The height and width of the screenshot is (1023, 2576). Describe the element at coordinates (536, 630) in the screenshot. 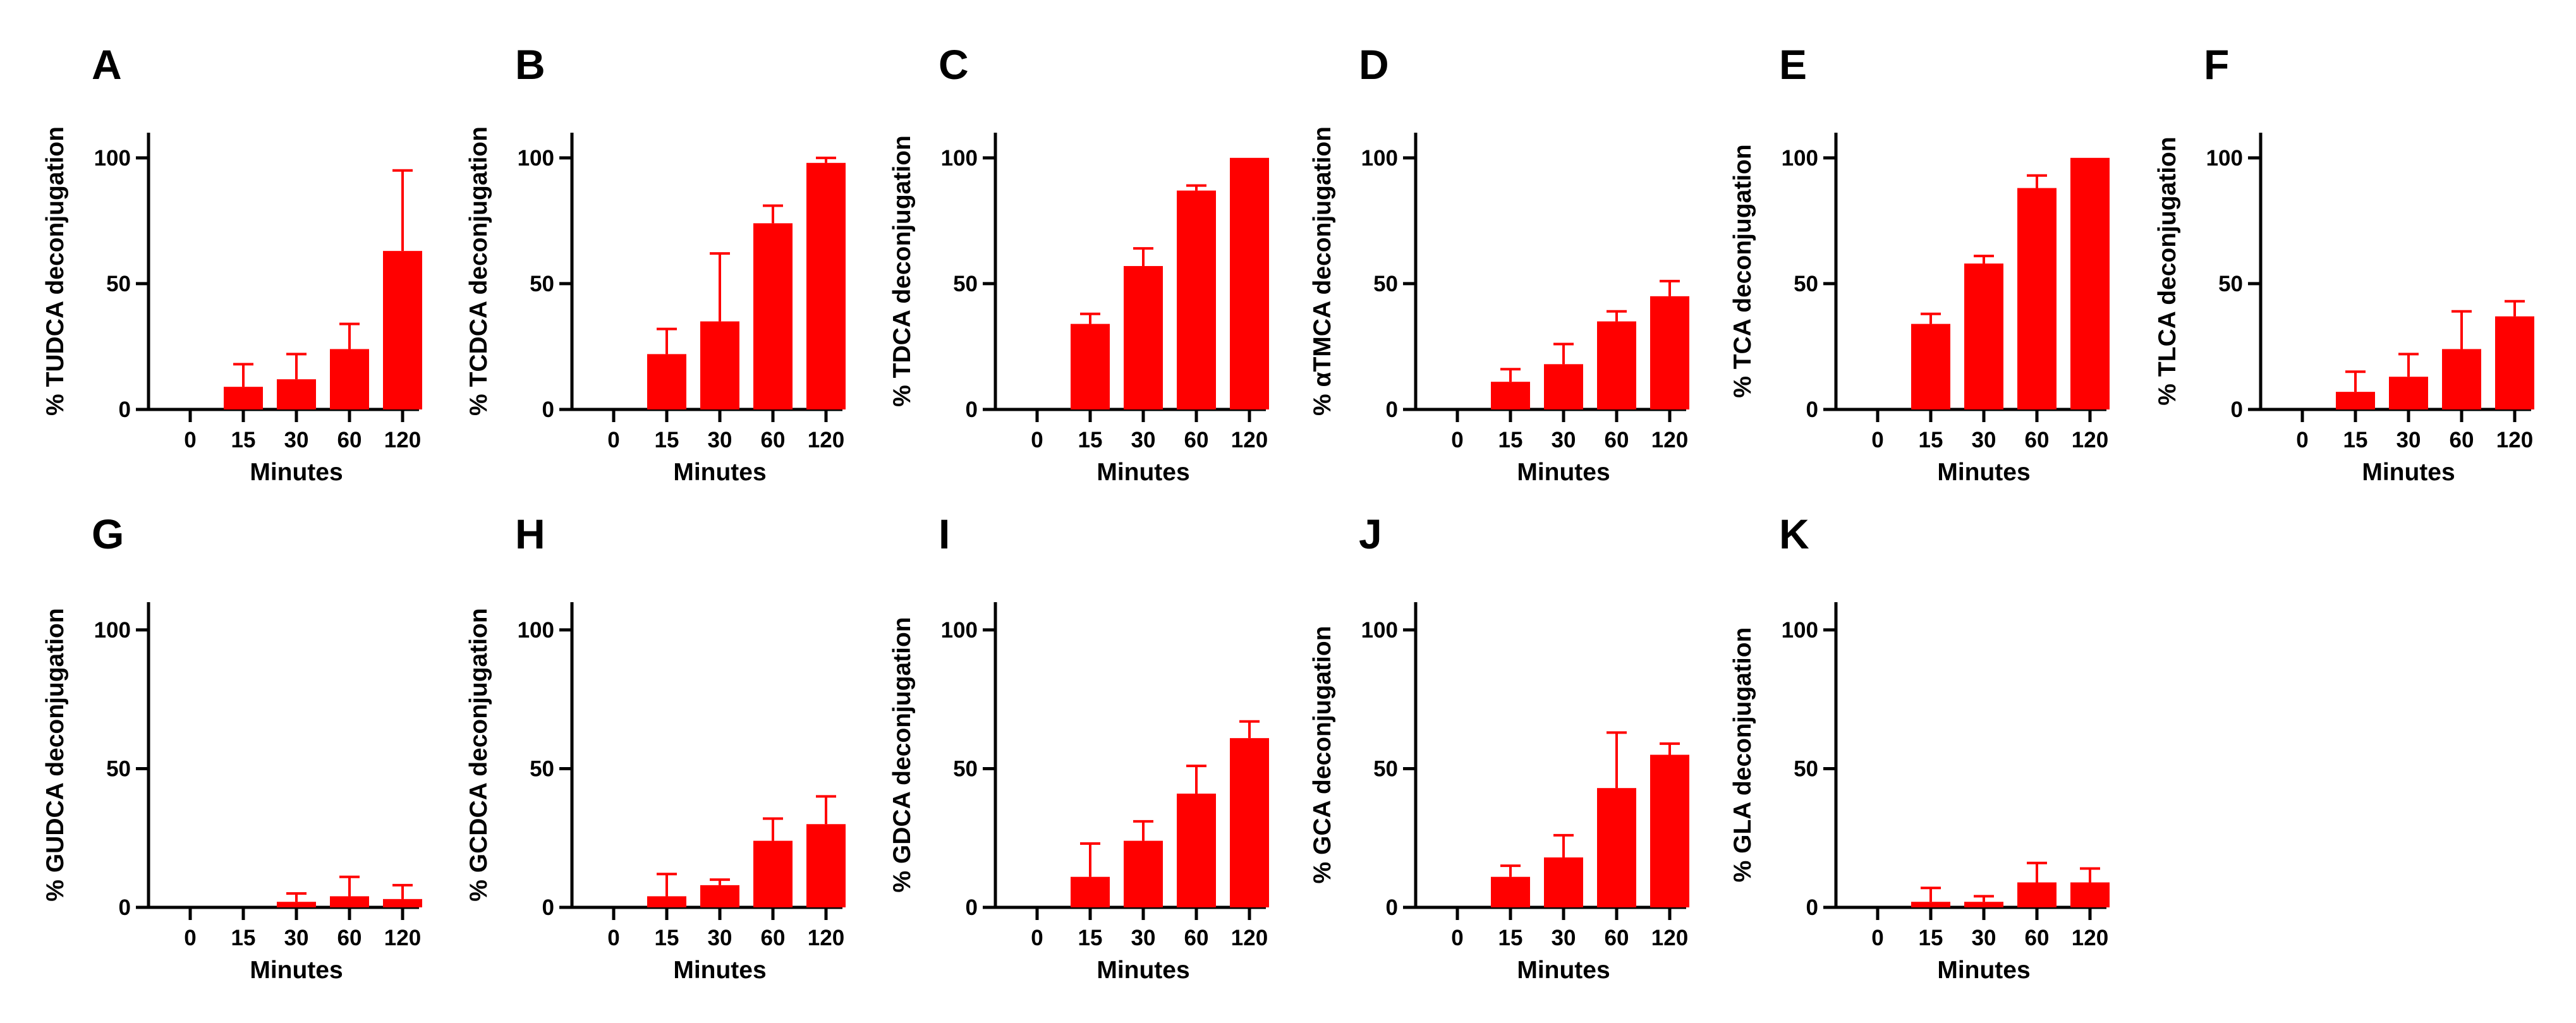

I see `y-tick-label-h-100: 100` at that location.